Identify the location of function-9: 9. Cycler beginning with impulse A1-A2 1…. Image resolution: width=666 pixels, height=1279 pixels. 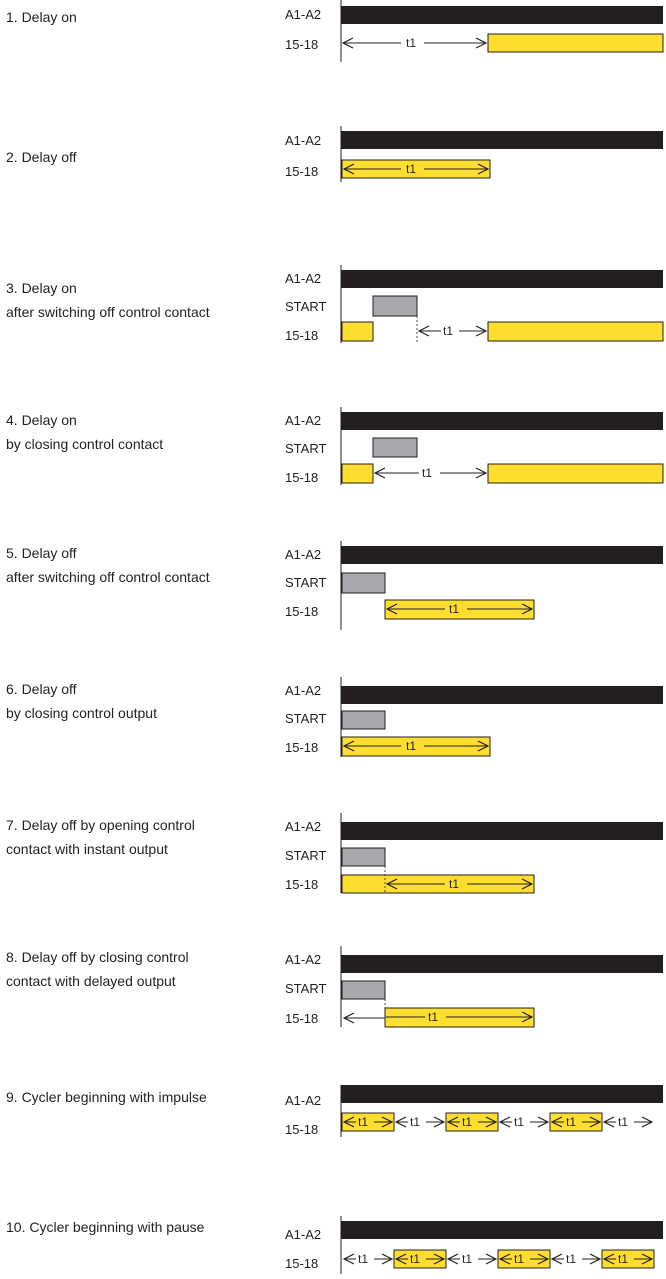
(334, 1111).